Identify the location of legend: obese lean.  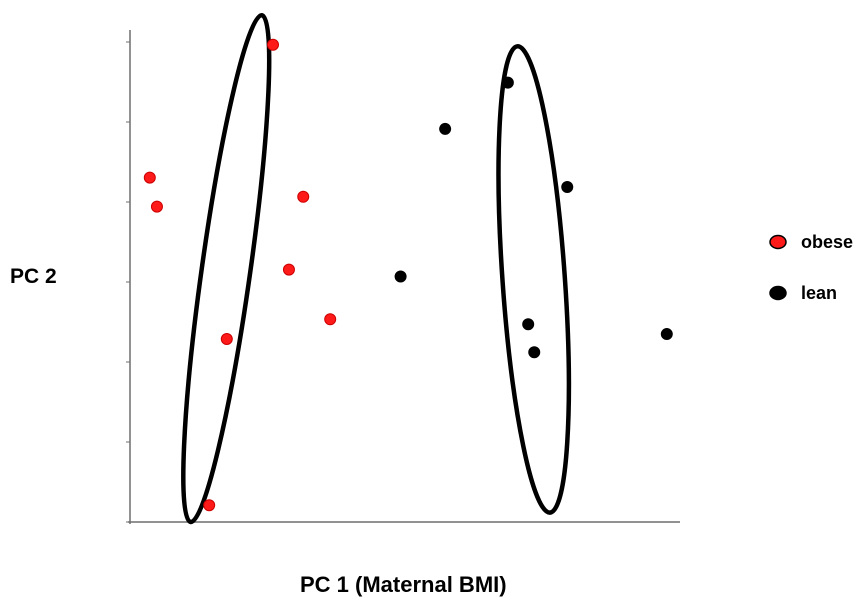
(811, 267).